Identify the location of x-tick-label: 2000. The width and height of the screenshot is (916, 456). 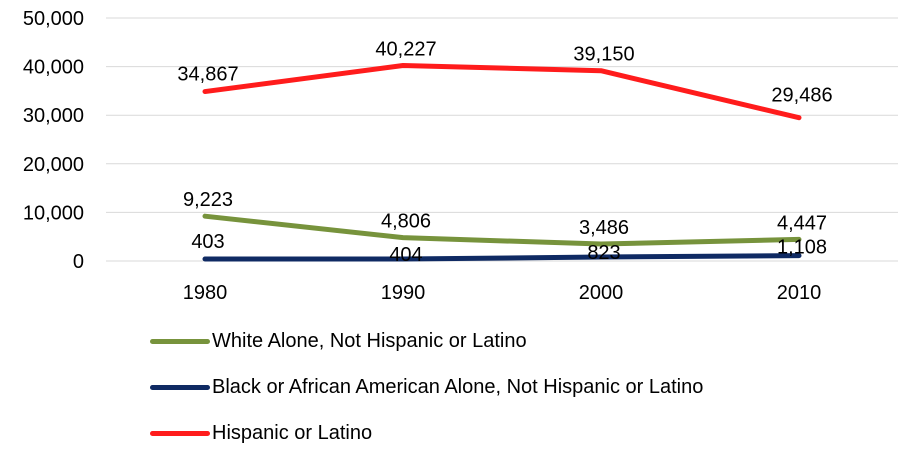
(601, 293).